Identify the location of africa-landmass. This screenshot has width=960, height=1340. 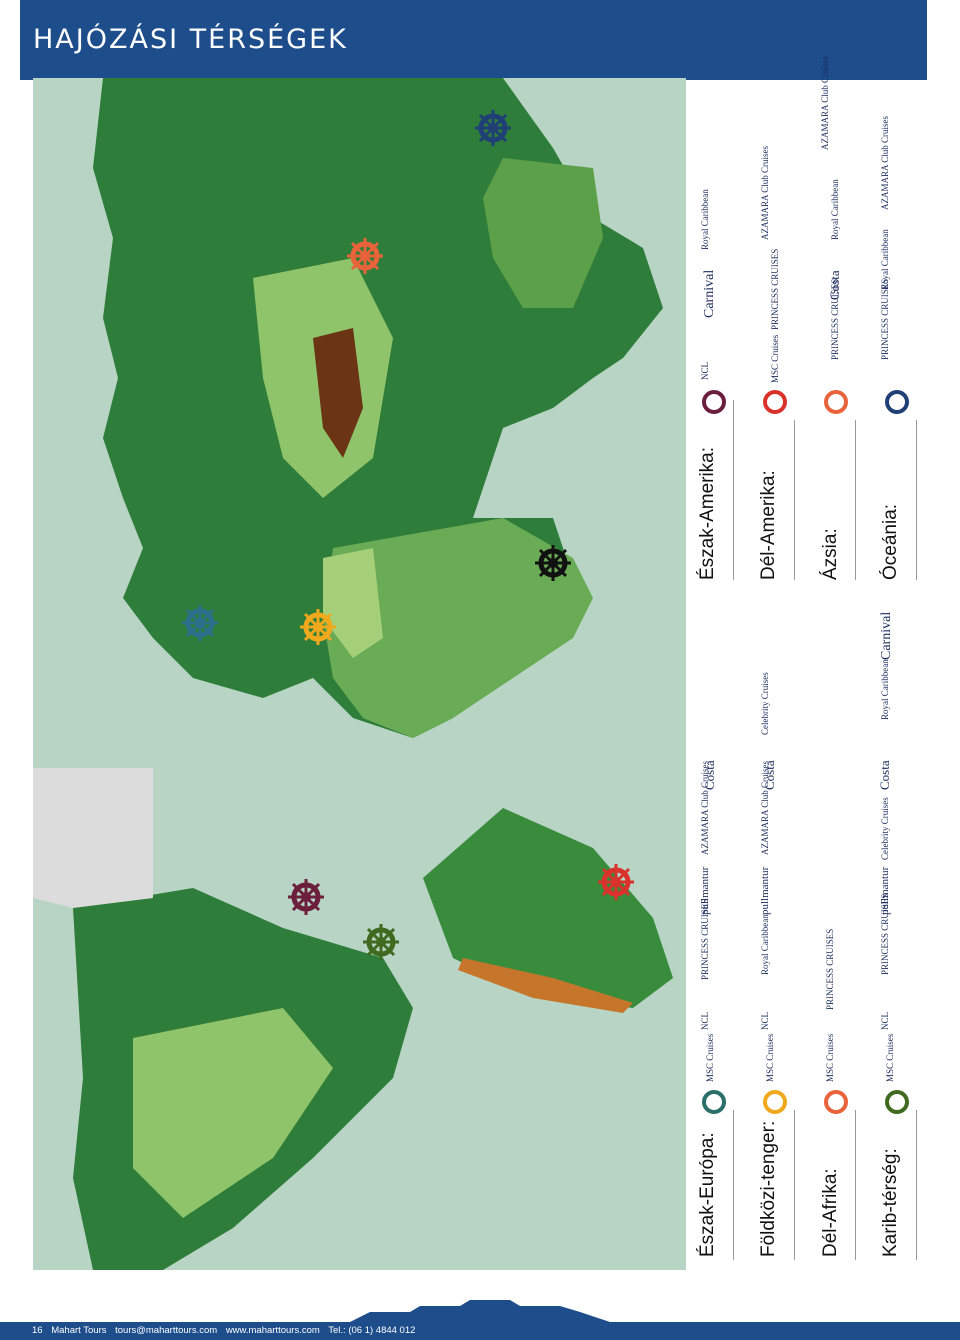
(458, 628).